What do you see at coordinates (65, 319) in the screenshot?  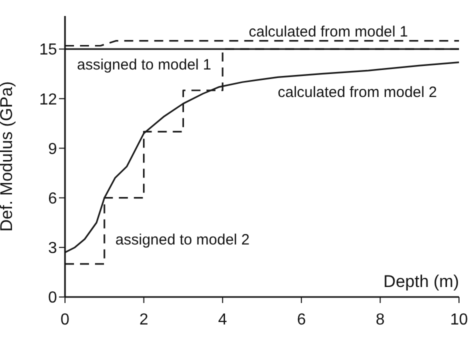 I see `x-tick-label: 0` at bounding box center [65, 319].